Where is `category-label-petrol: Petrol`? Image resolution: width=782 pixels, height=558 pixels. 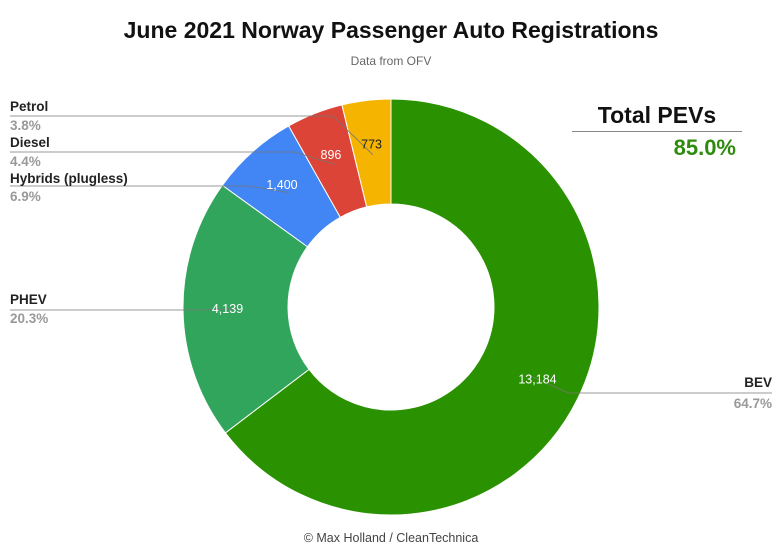
category-label-petrol: Petrol is located at coordinates (29, 106).